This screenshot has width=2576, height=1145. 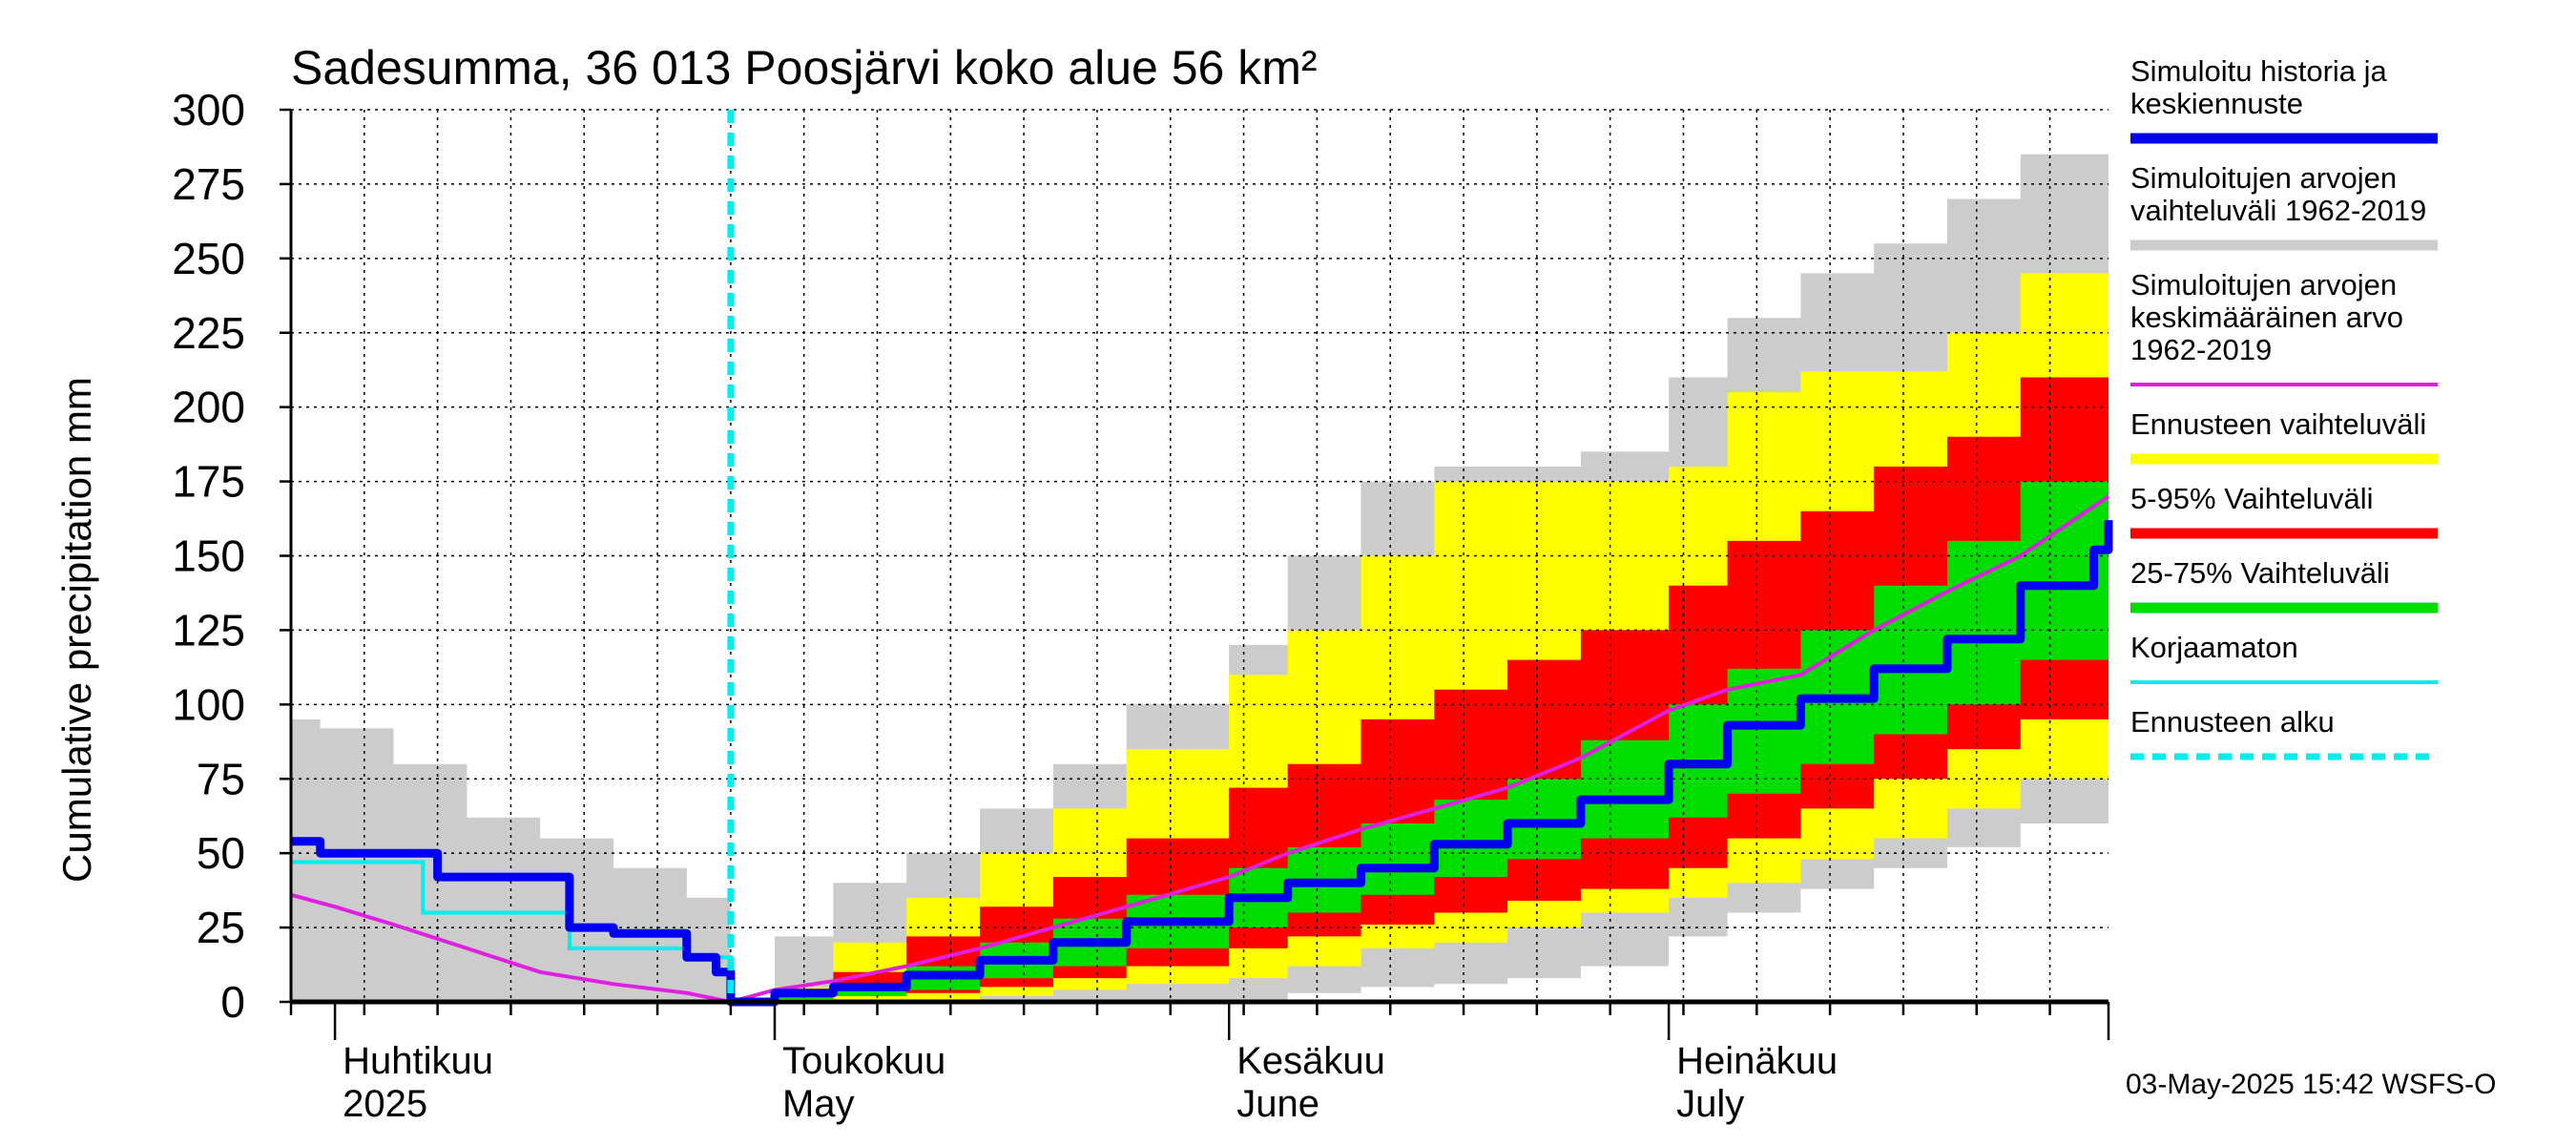 What do you see at coordinates (221, 927) in the screenshot?
I see `y-tick-label: 25` at bounding box center [221, 927].